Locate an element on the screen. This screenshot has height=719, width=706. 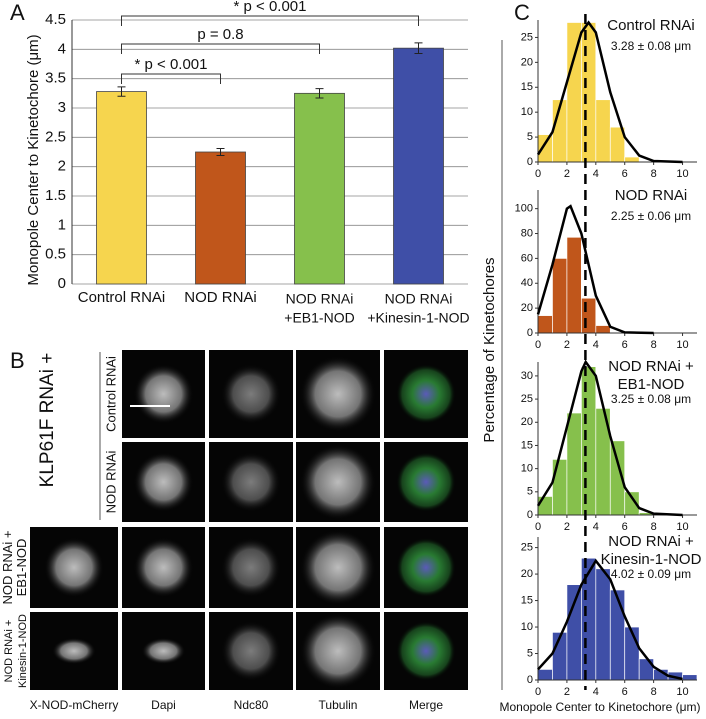
histogram-subtitle: 4.02 ± 0.09 μm is located at coordinates (651, 574).